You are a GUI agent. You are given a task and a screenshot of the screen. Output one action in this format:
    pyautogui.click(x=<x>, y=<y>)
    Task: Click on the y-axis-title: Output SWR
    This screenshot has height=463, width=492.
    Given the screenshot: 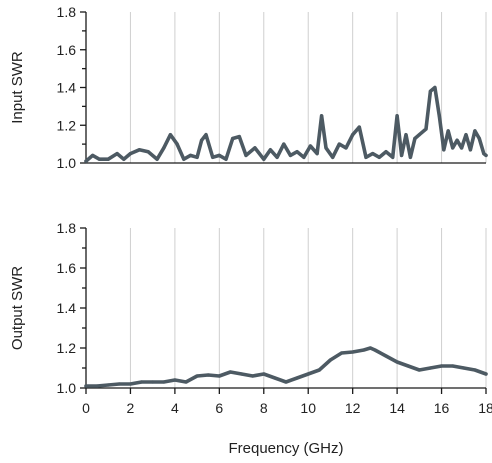 What is the action you would take?
    pyautogui.click(x=17, y=308)
    